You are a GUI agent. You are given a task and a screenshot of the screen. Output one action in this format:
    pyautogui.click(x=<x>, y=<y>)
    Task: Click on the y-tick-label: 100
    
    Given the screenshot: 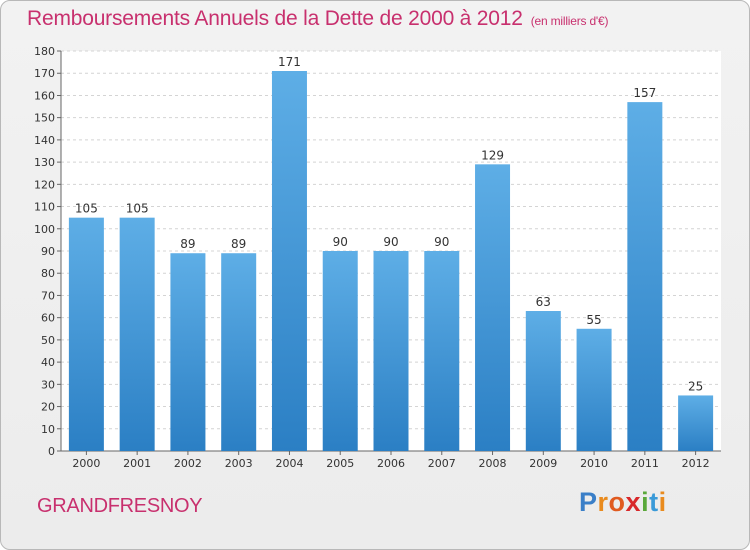 What is the action you would take?
    pyautogui.click(x=44, y=229)
    